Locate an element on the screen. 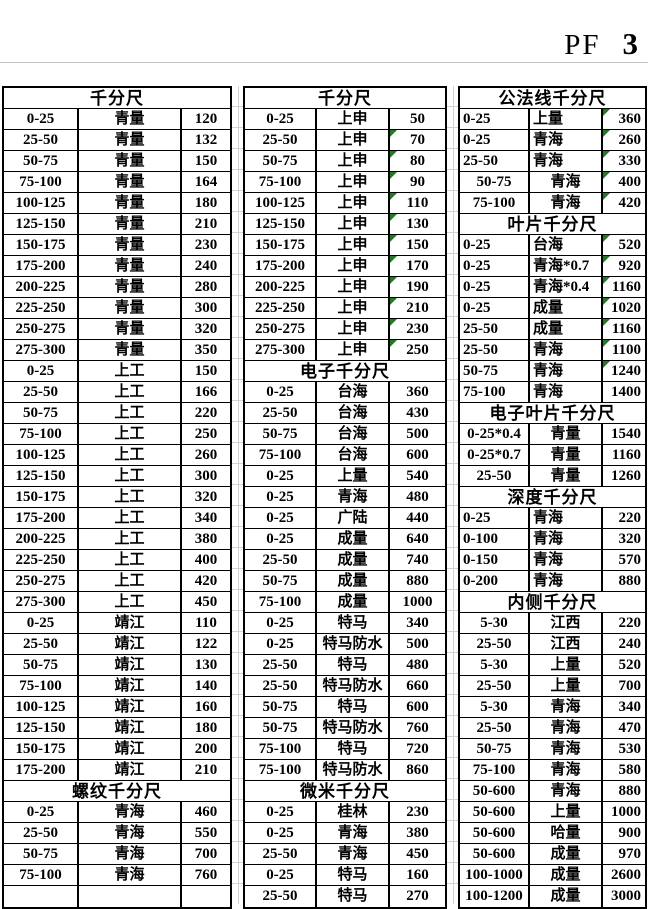  price-cell: 480 is located at coordinates (417, 496).